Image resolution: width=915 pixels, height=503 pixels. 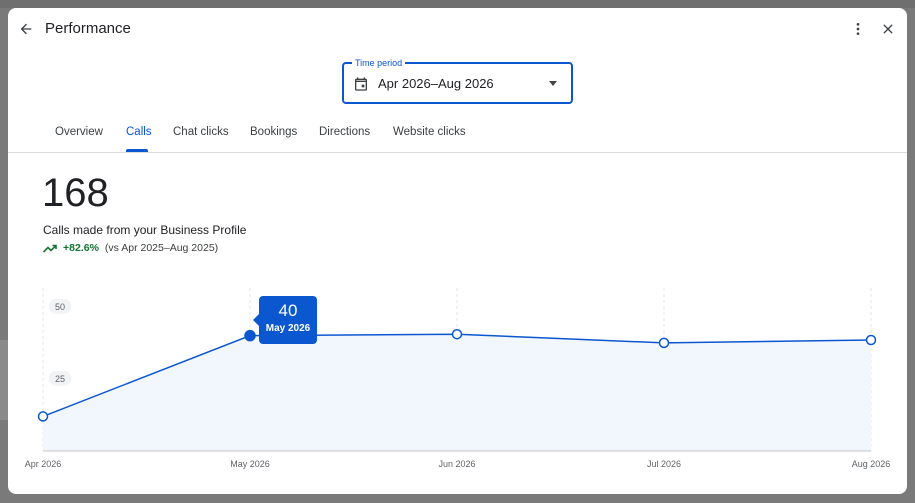 I want to click on backdrop, so click(x=457, y=4).